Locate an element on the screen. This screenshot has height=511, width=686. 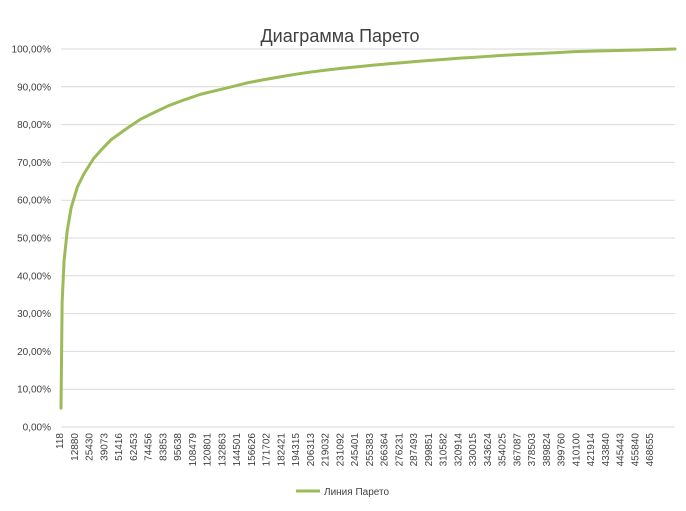
x-tick-label: 266364 is located at coordinates (385, 450).